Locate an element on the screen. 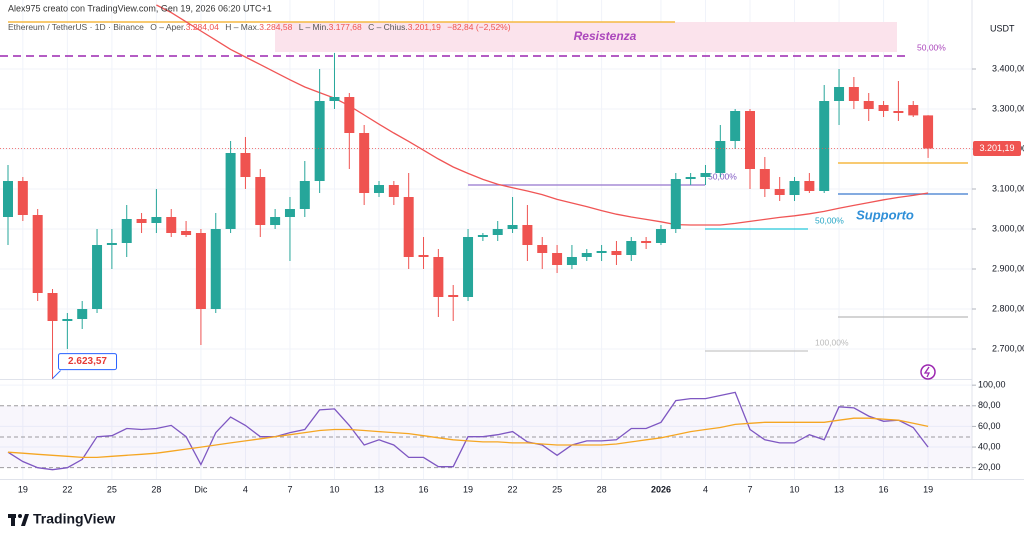 This screenshot has height=539, width=1024. y-tick-label: 20,00 is located at coordinates (989, 467).